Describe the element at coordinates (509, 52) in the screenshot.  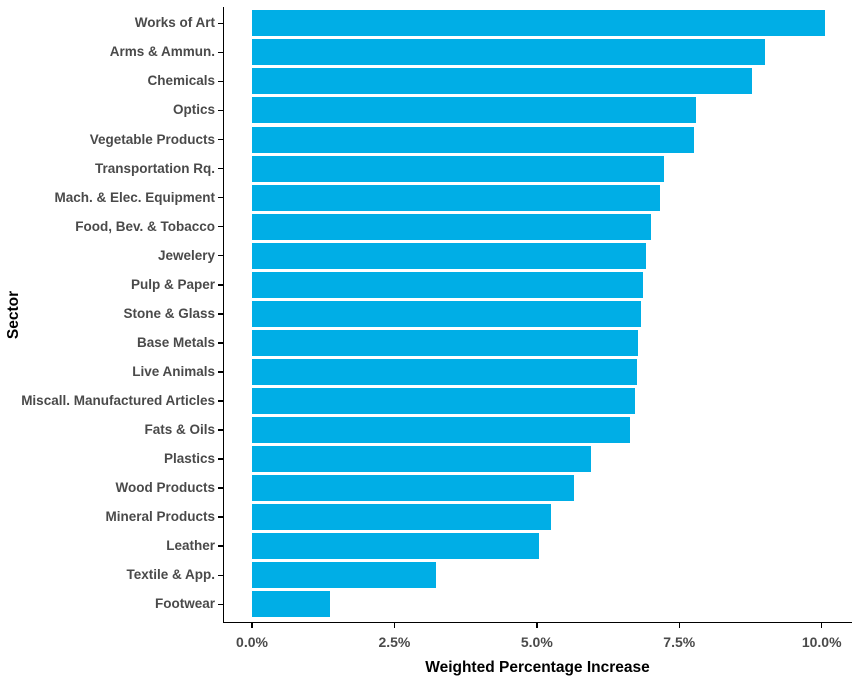
I see `bar-arms-ammun` at that location.